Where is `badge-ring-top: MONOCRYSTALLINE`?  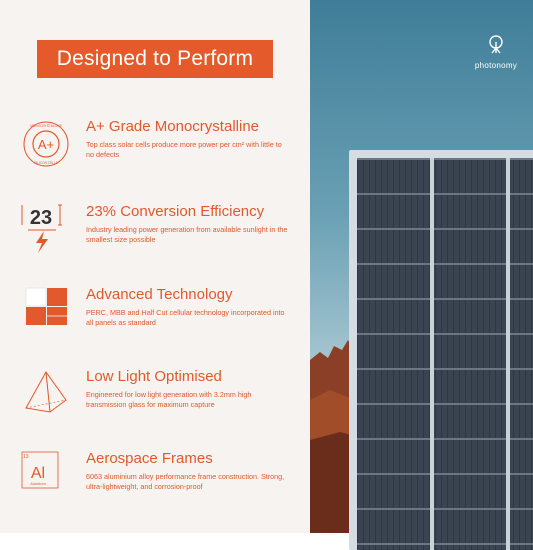
badge-ring-top: MONOCRYSTALLINE is located at coordinates (45, 126).